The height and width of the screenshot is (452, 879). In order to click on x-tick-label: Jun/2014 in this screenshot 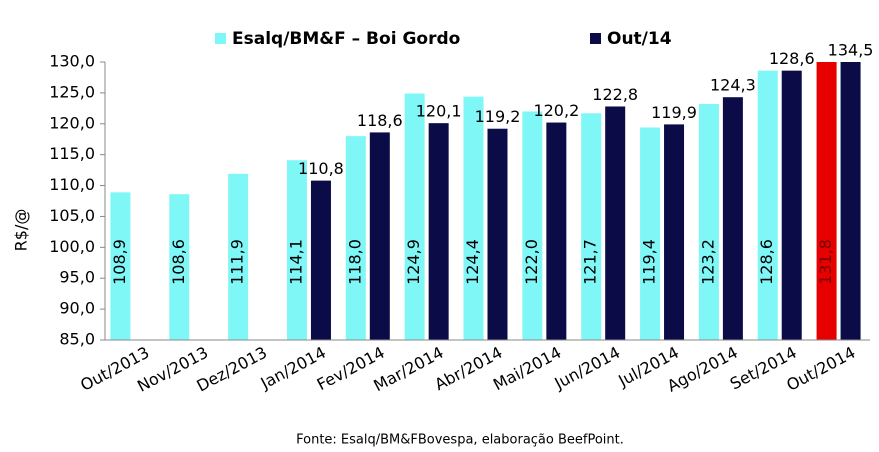, I will do `click(587, 368)`.